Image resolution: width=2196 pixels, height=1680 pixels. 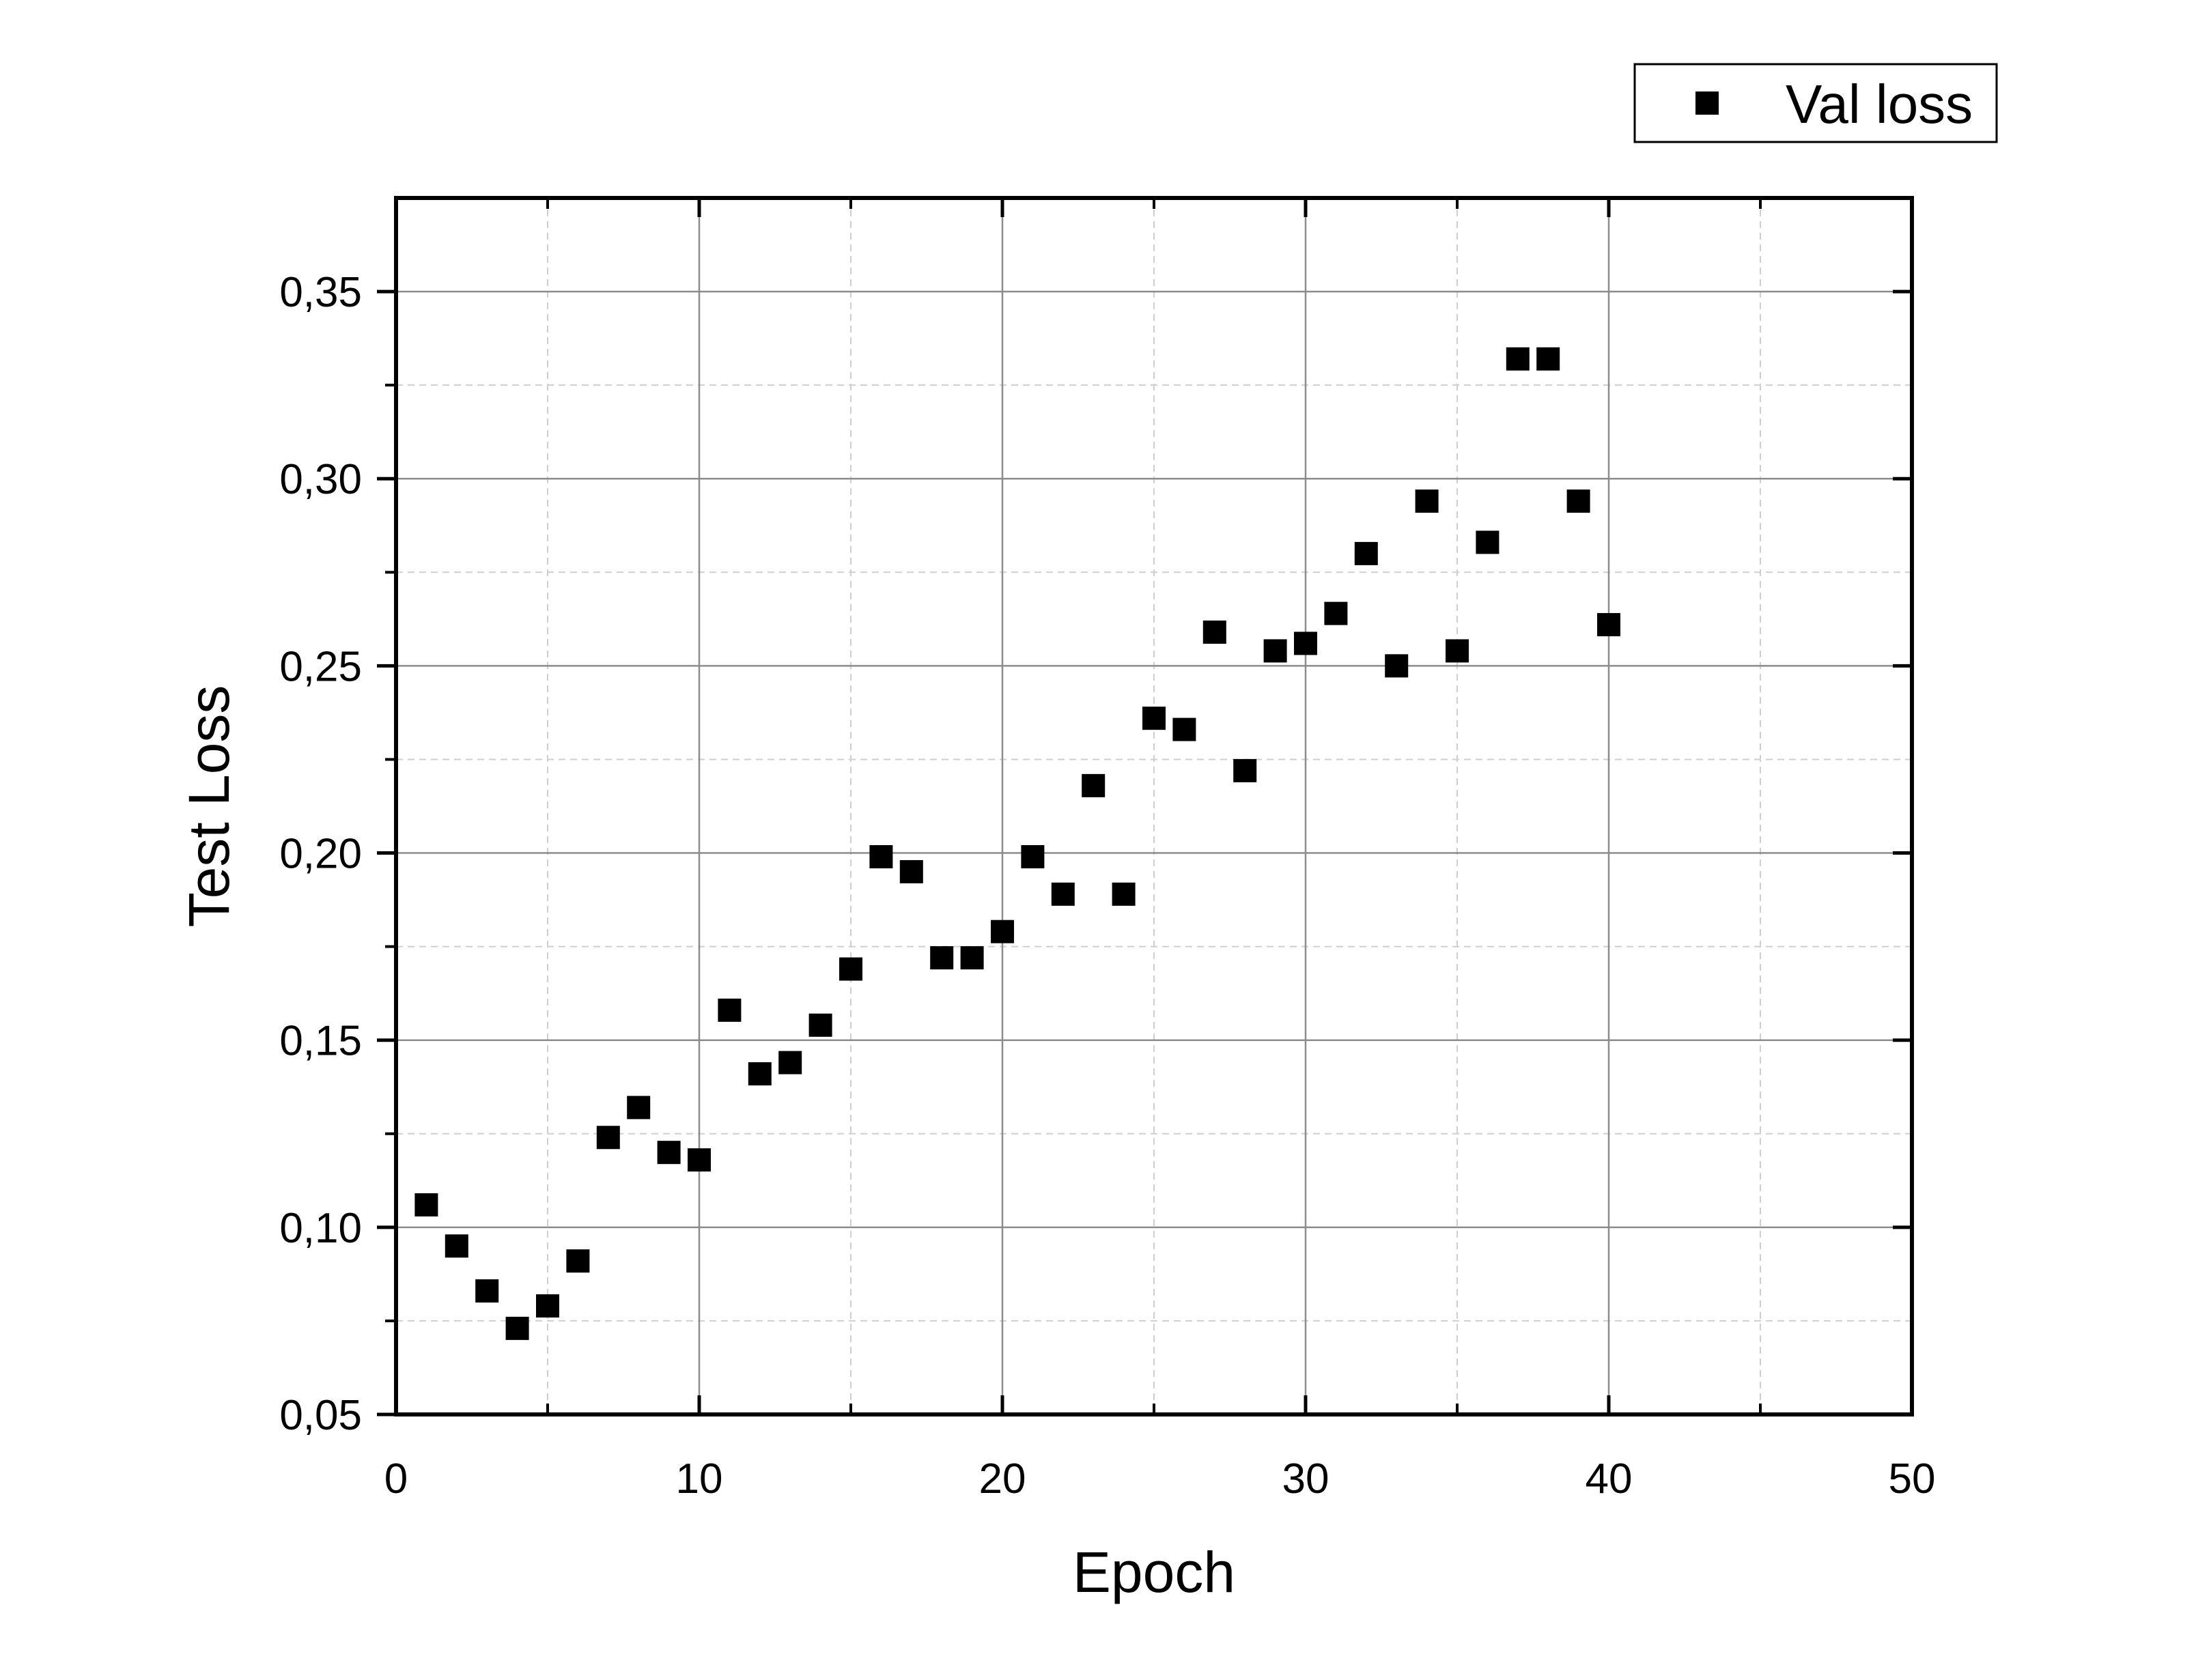 What do you see at coordinates (1154, 1572) in the screenshot?
I see `x-axis-title: Epoch` at bounding box center [1154, 1572].